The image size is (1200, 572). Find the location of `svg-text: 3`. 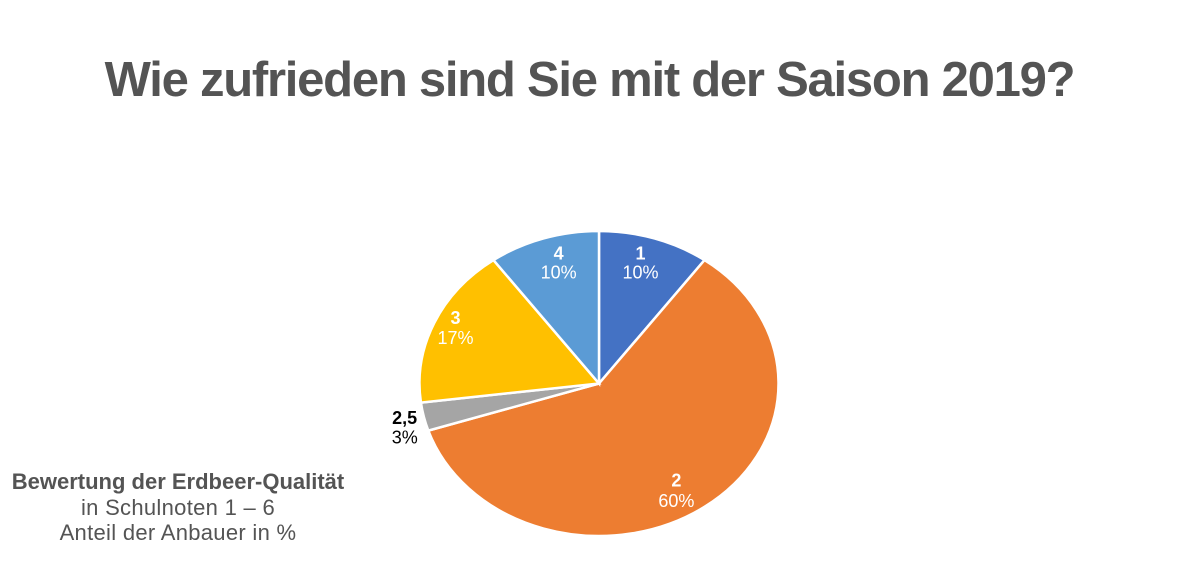

svg-text: 3 is located at coordinates (455, 318).